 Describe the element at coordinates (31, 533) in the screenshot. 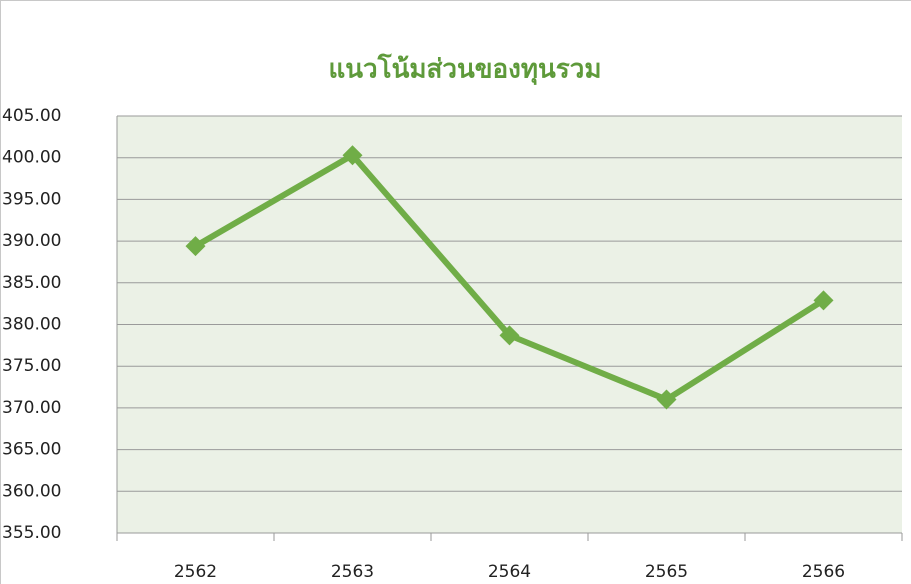

I see `y-tick-label: 355.00` at that location.